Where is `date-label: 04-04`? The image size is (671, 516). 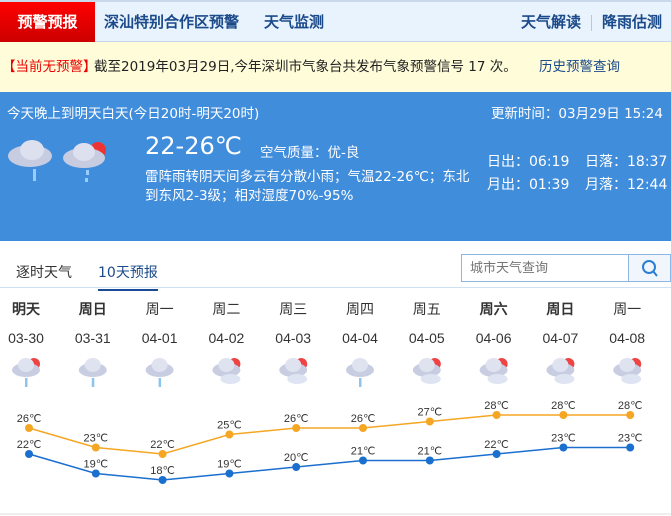 date-label: 04-04 is located at coordinates (360, 338).